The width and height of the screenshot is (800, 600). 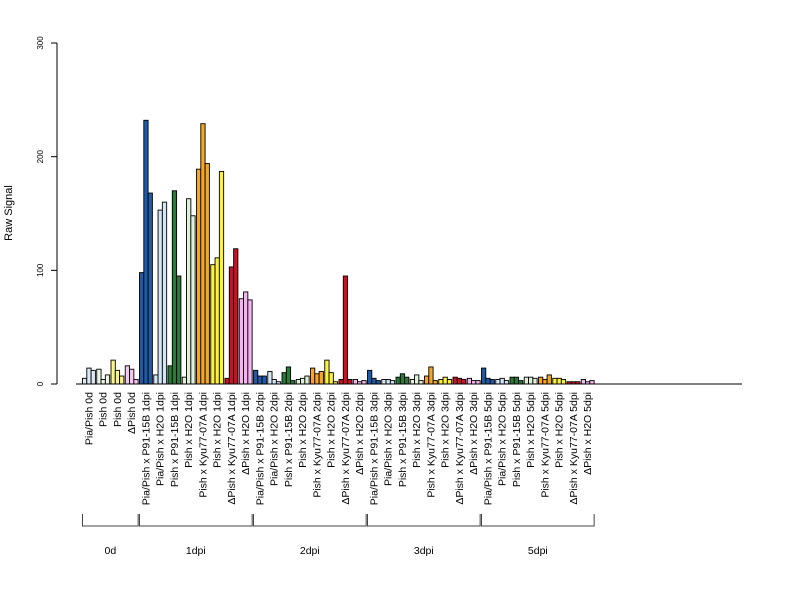 I want to click on y-tick-label: 100, so click(x=40, y=270).